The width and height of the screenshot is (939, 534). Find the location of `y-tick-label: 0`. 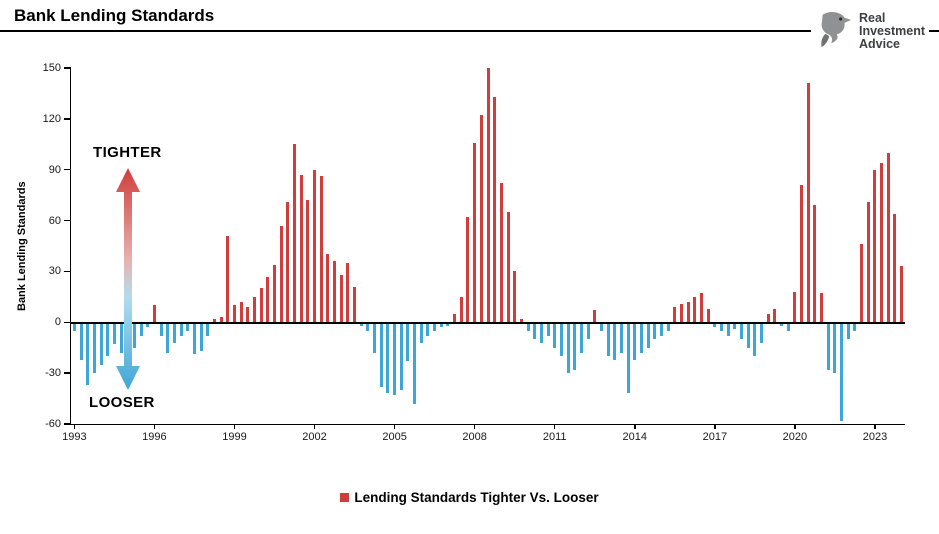

y-tick-label: 0 is located at coordinates (57, 322).